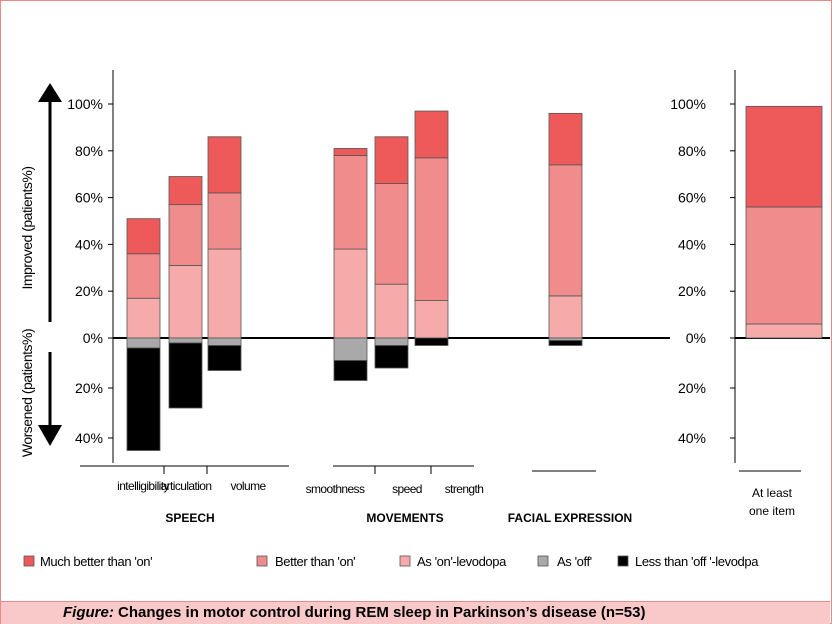  What do you see at coordinates (407, 489) in the screenshot?
I see `x-label-speed: speed` at bounding box center [407, 489].